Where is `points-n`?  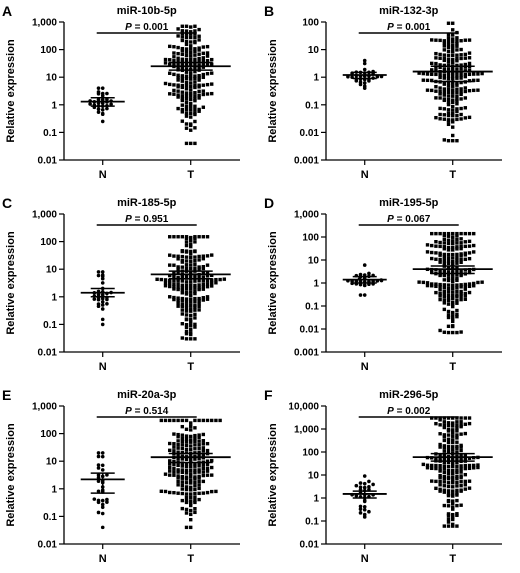 points-n is located at coordinates (102, 298).